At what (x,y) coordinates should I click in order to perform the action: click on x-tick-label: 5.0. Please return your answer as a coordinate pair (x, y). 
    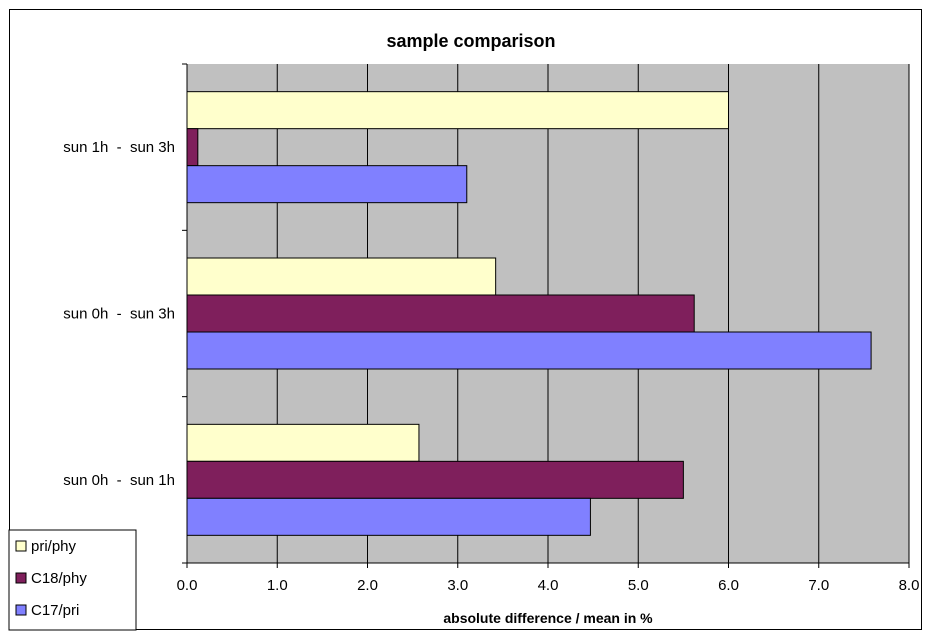
    Looking at the image, I should click on (638, 585).